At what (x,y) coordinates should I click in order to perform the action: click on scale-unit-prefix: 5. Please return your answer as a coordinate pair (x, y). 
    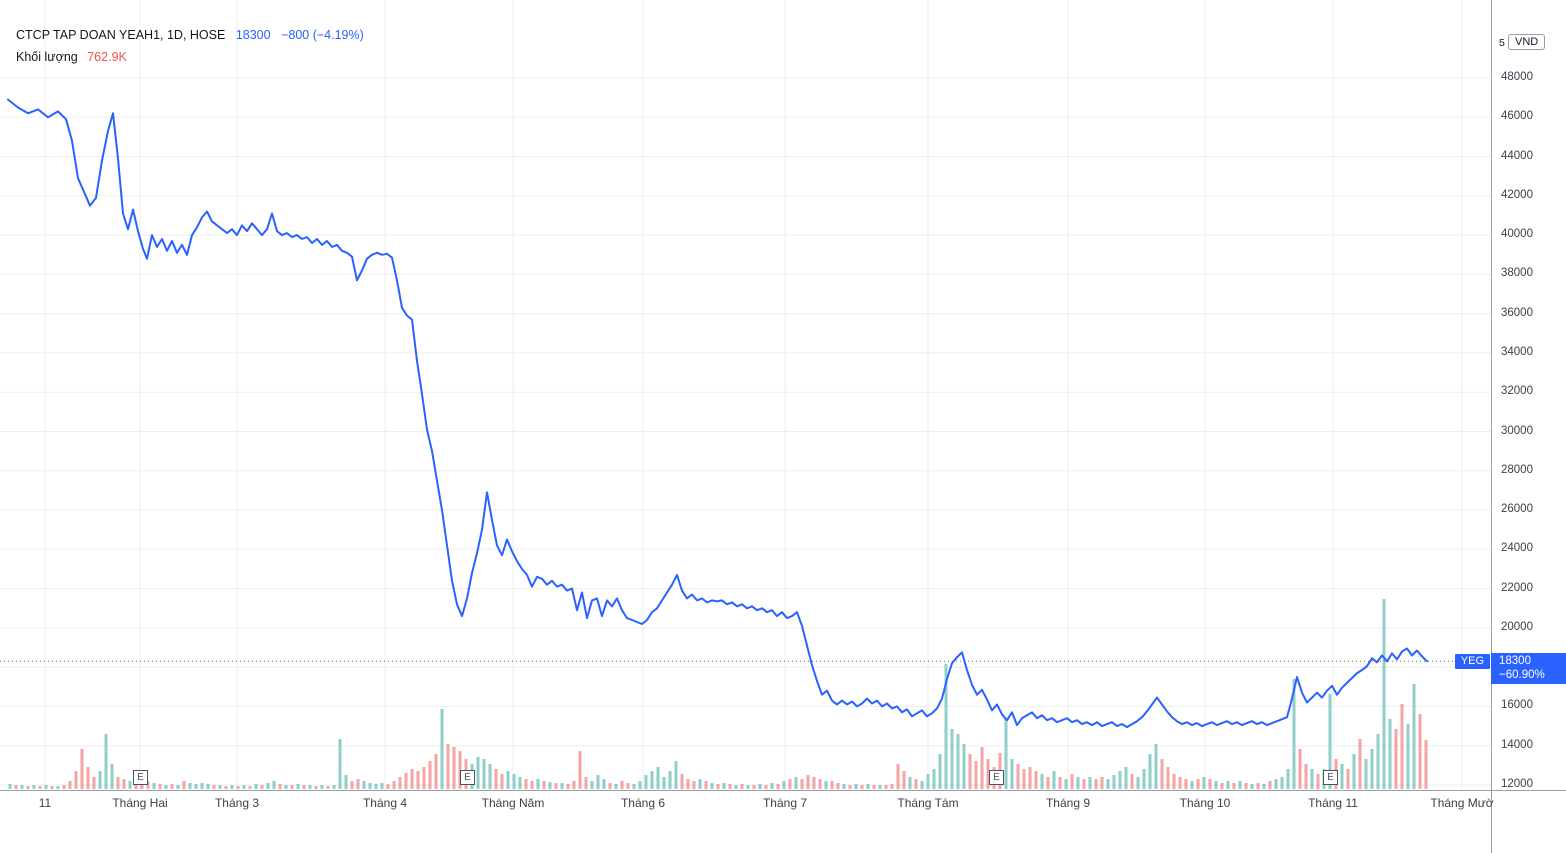
    Looking at the image, I should click on (1502, 43).